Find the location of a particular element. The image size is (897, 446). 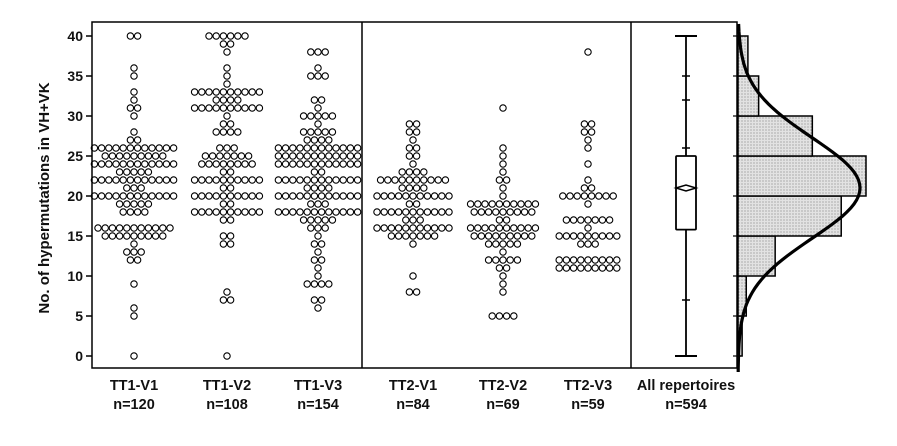

x-category-label: All repertoires is located at coordinates (686, 386).